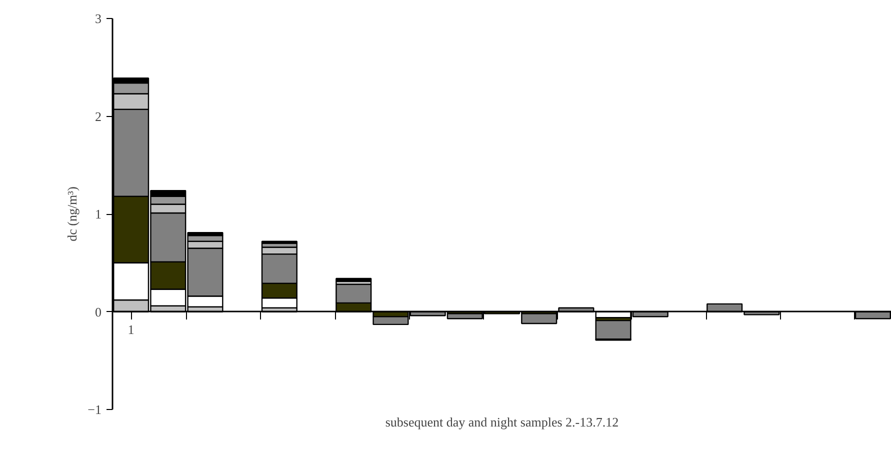  What do you see at coordinates (72, 214) in the screenshot?
I see `y-axis-title: dc (ng/m³)` at bounding box center [72, 214].